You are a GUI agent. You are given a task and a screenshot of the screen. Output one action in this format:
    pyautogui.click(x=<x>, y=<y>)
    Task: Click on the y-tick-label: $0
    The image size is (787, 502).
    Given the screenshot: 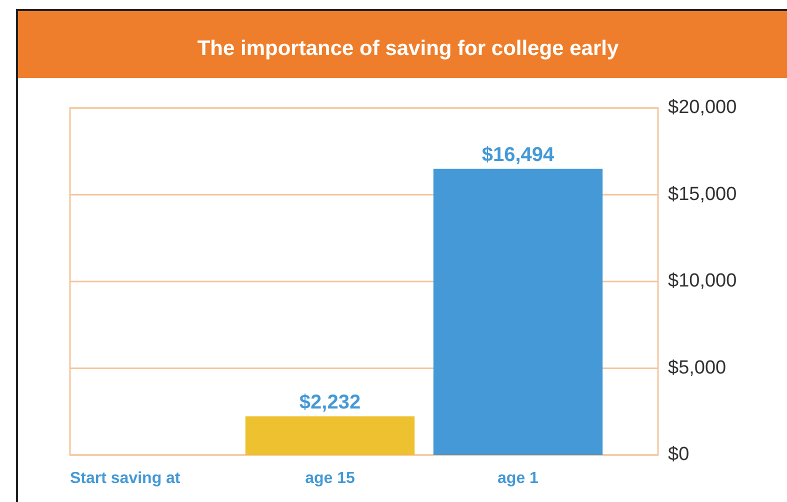 What is the action you would take?
    pyautogui.click(x=679, y=455)
    